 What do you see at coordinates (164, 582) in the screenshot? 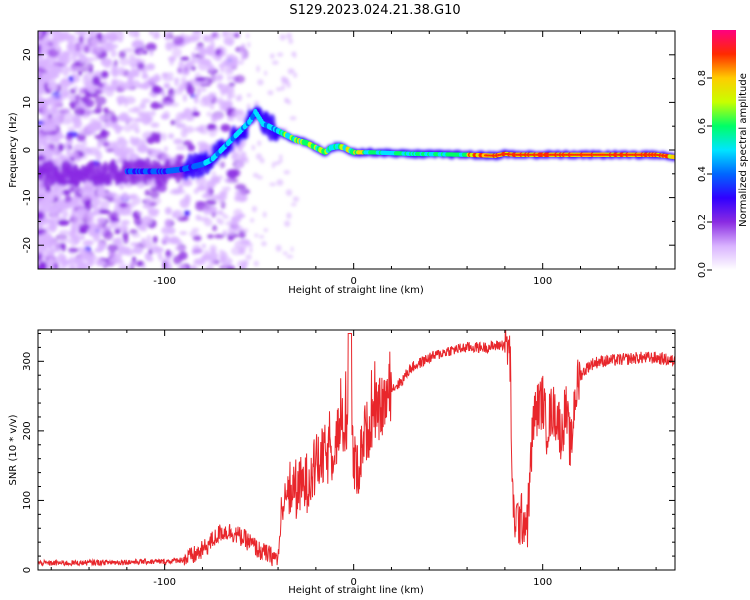
I see `snr-x-tick-label: -100` at bounding box center [164, 582].